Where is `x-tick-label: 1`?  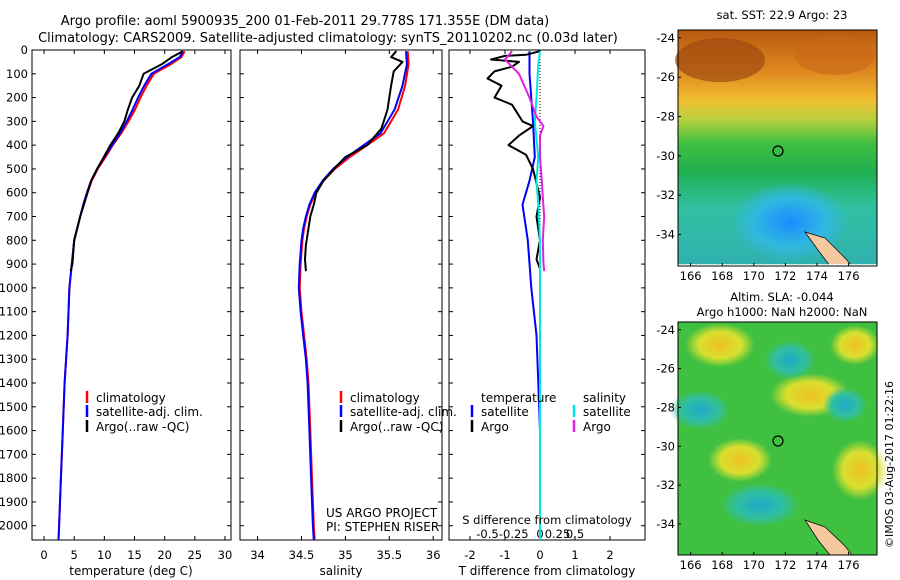 x-tick-label: 1 is located at coordinates (574, 555).